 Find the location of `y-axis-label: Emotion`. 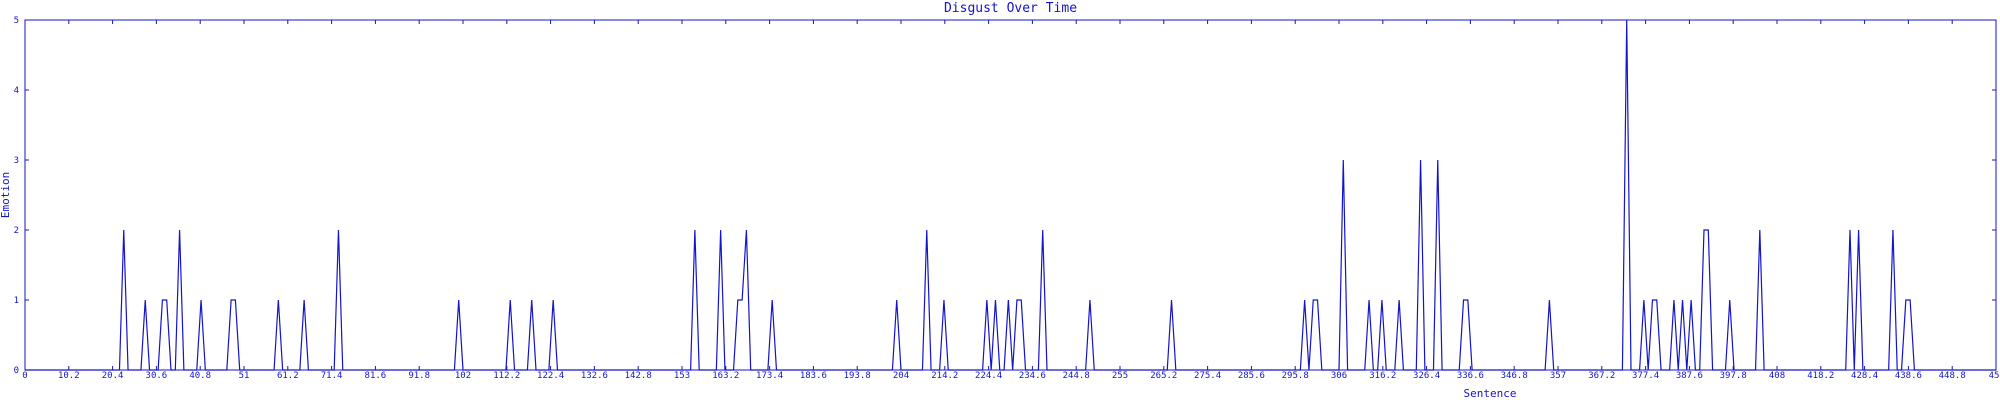

y-axis-label: Emotion is located at coordinates (6, 195).